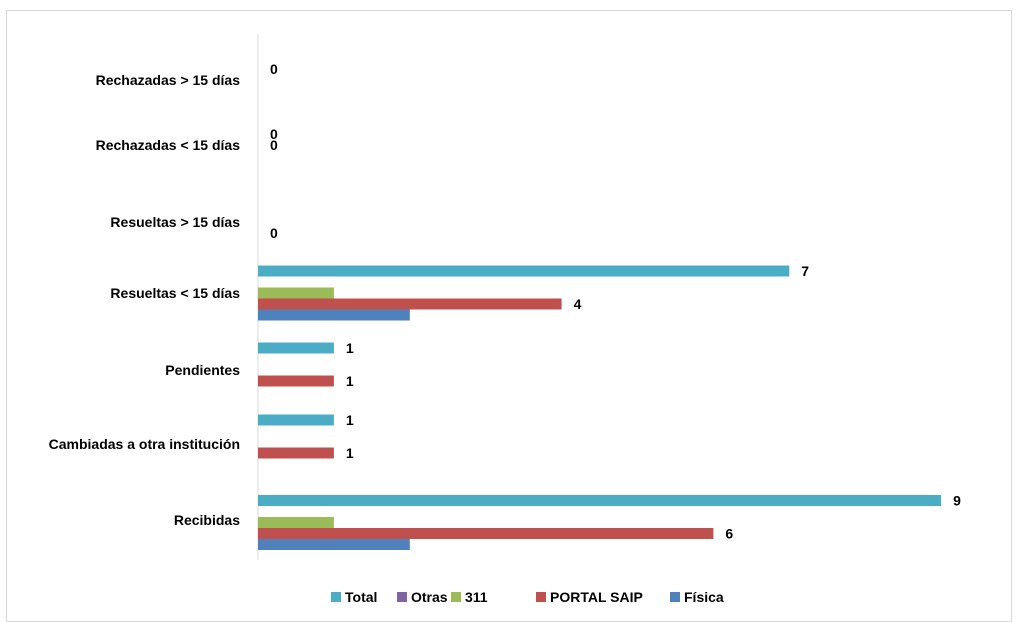  Describe the element at coordinates (596, 597) in the screenshot. I see `legend-label: PORTAL SAIP` at that location.